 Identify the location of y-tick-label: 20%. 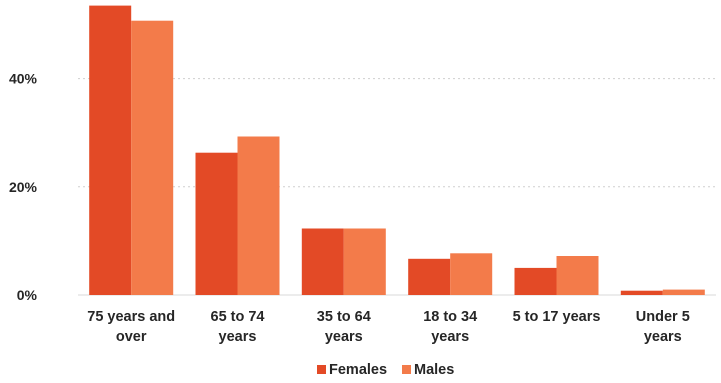
(23, 187).